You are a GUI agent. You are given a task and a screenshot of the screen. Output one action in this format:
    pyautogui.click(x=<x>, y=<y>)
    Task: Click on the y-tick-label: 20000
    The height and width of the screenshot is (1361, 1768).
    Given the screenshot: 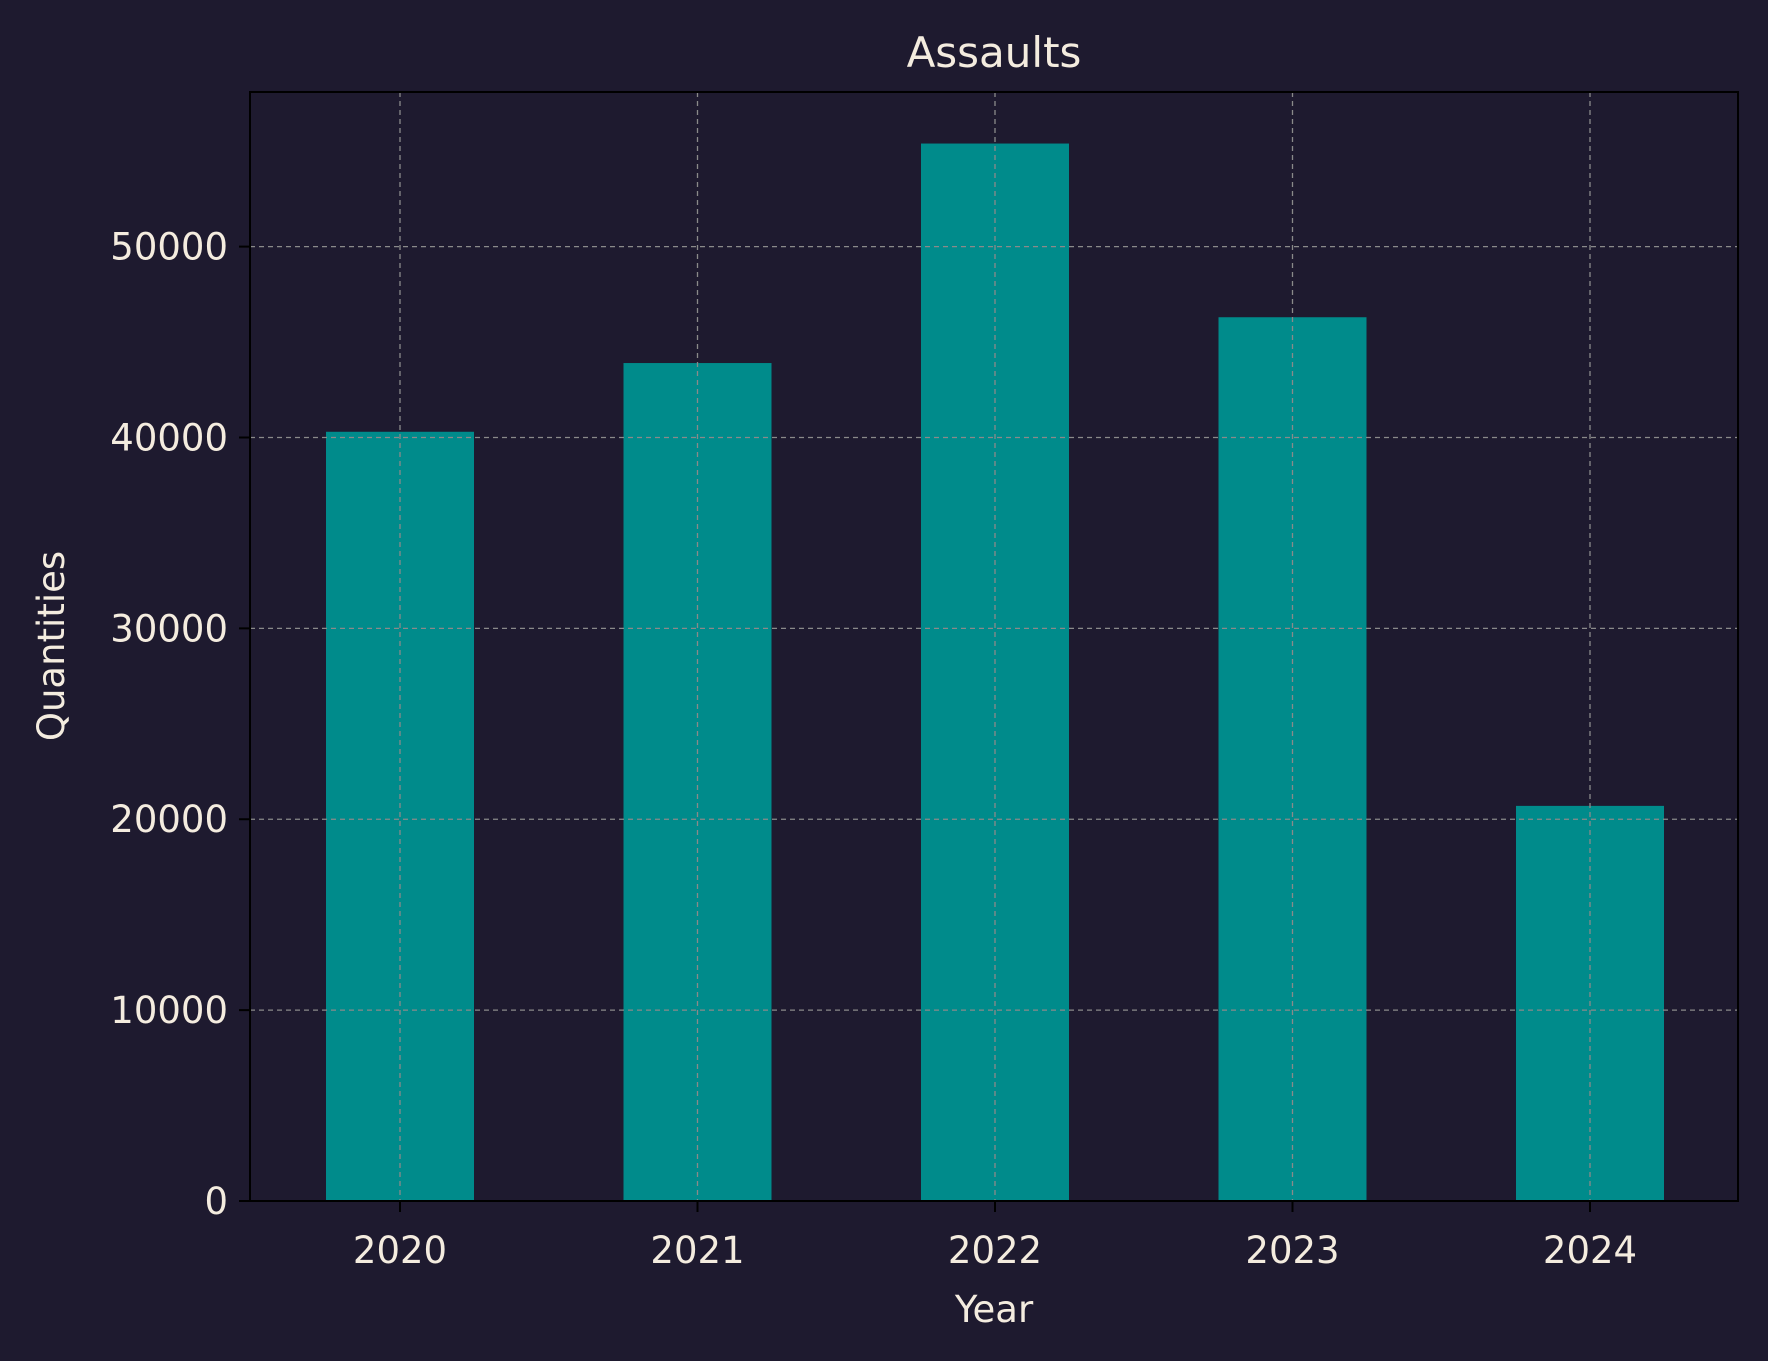 What is the action you would take?
    pyautogui.click(x=169, y=819)
    